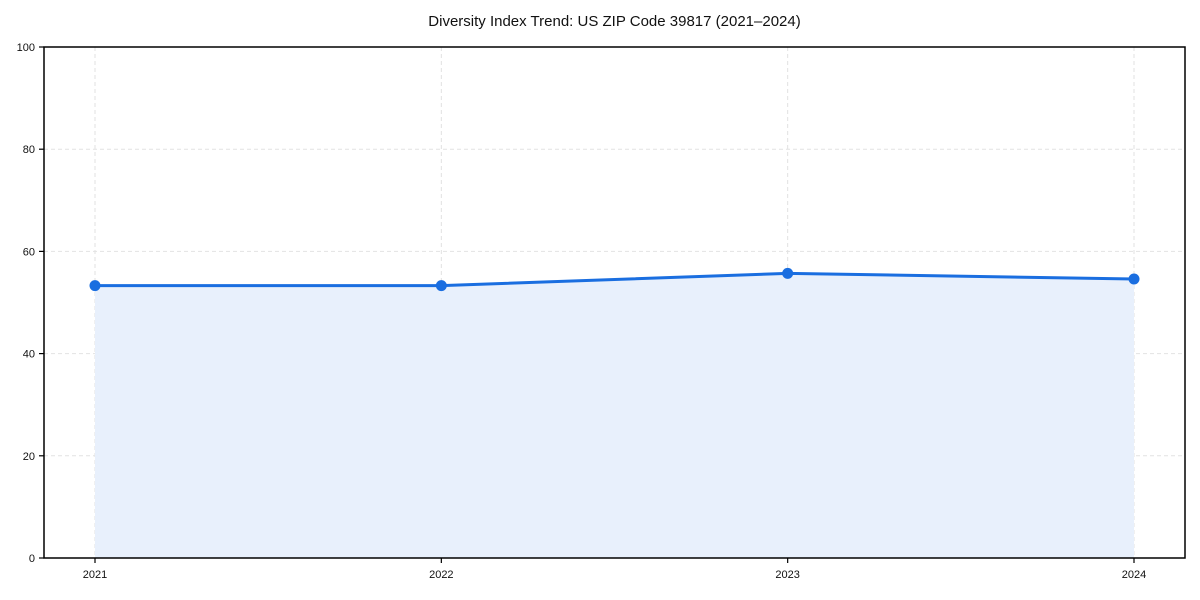 Image resolution: width=1200 pixels, height=600 pixels. What do you see at coordinates (787, 575) in the screenshot?
I see `x-tick-label: 2023` at bounding box center [787, 575].